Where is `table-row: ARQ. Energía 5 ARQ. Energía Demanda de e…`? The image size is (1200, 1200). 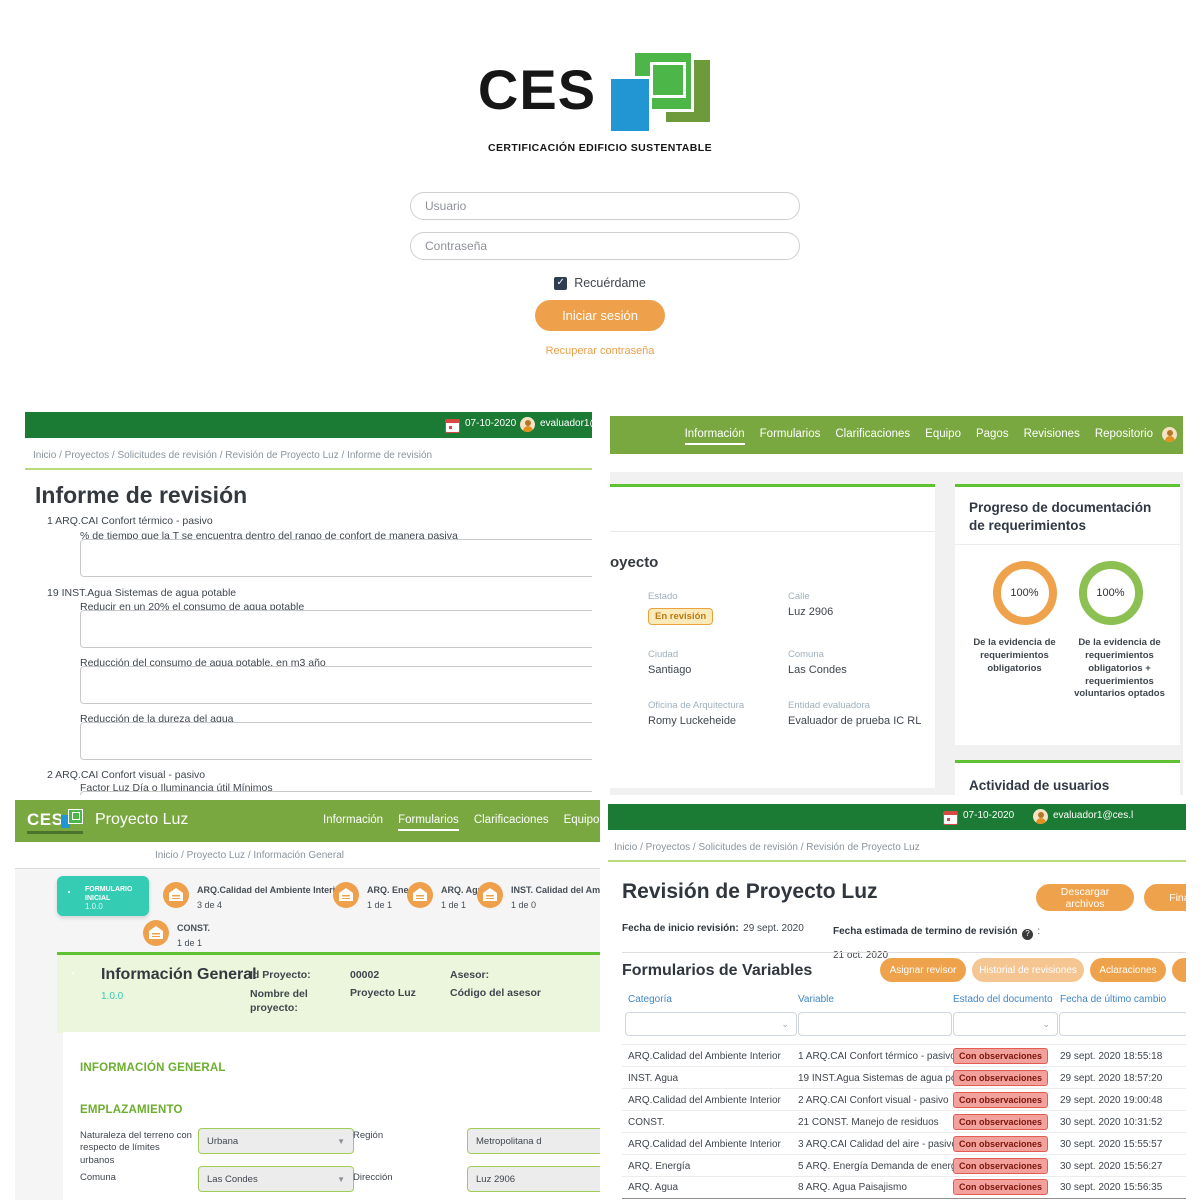
table-row: ARQ. Energía 5 ARQ. Energía Demanda de e… is located at coordinates (904, 1165).